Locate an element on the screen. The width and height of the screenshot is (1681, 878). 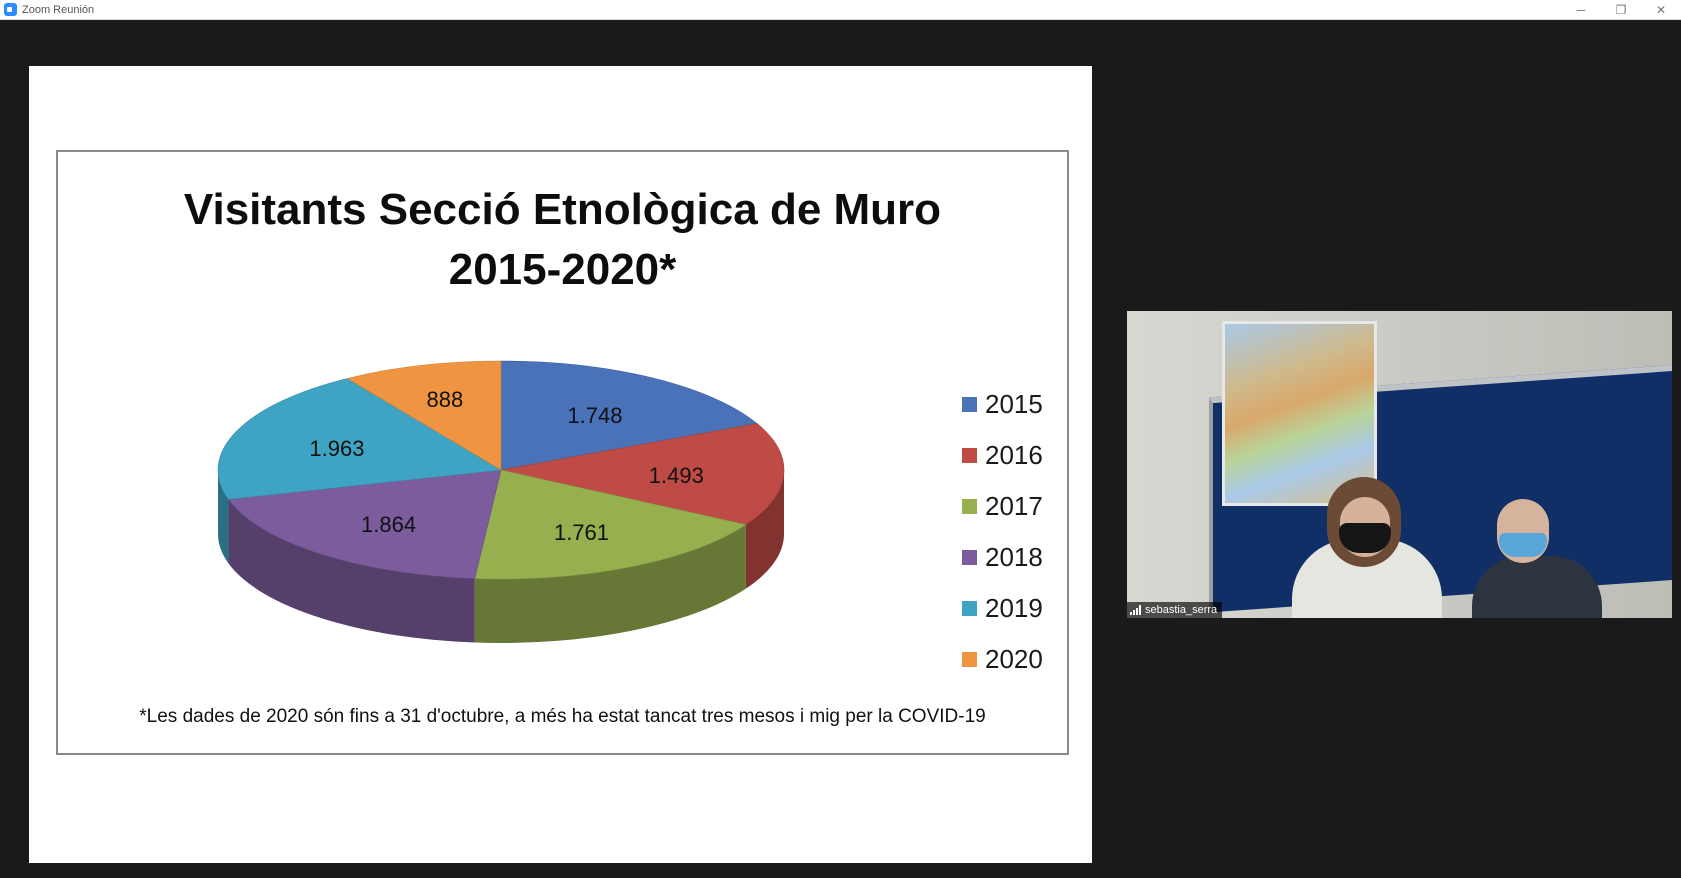
pie-side-2018 is located at coordinates (351, 571).